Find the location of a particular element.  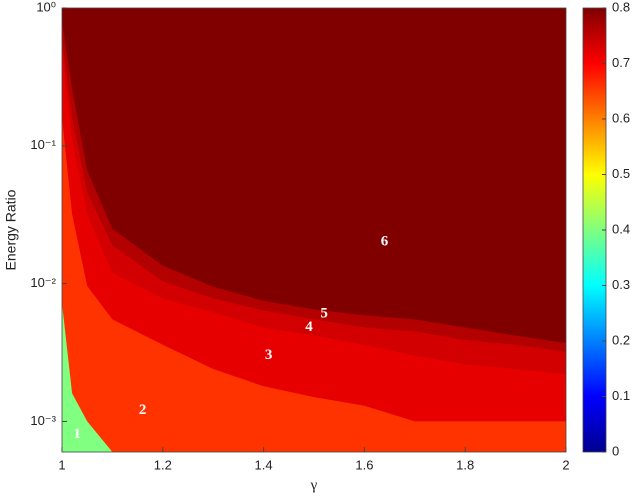

x-tick-label: 1.8 is located at coordinates (465, 464).